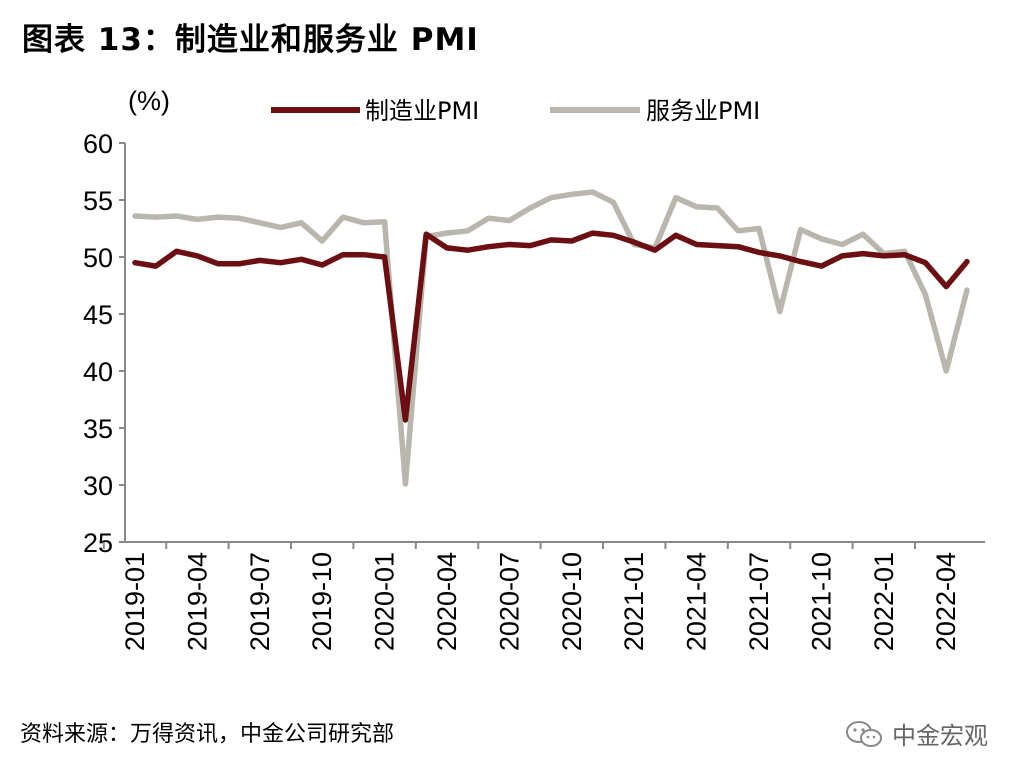 Image resolution: width=1018 pixels, height=776 pixels. Describe the element at coordinates (509, 601) in the screenshot. I see `x-tick-label: 2020-07` at that location.